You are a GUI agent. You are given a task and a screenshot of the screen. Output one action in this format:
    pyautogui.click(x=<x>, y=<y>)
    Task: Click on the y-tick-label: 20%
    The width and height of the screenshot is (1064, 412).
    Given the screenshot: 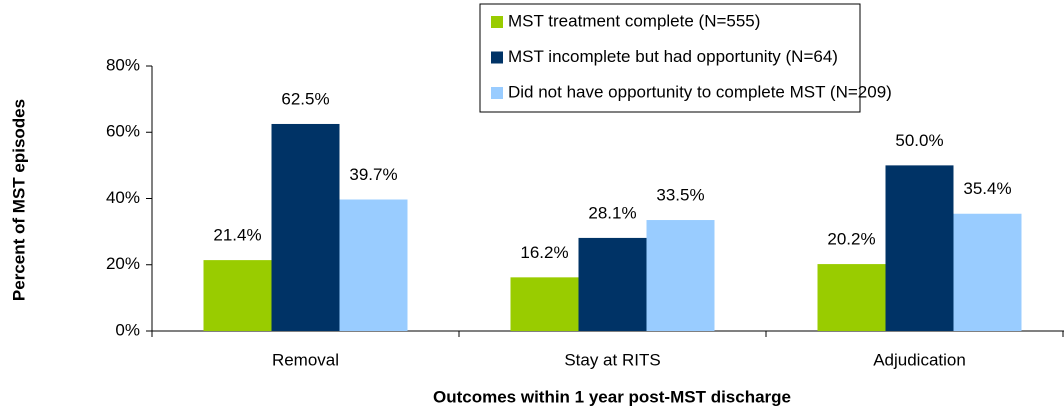 What is the action you would take?
    pyautogui.click(x=123, y=263)
    